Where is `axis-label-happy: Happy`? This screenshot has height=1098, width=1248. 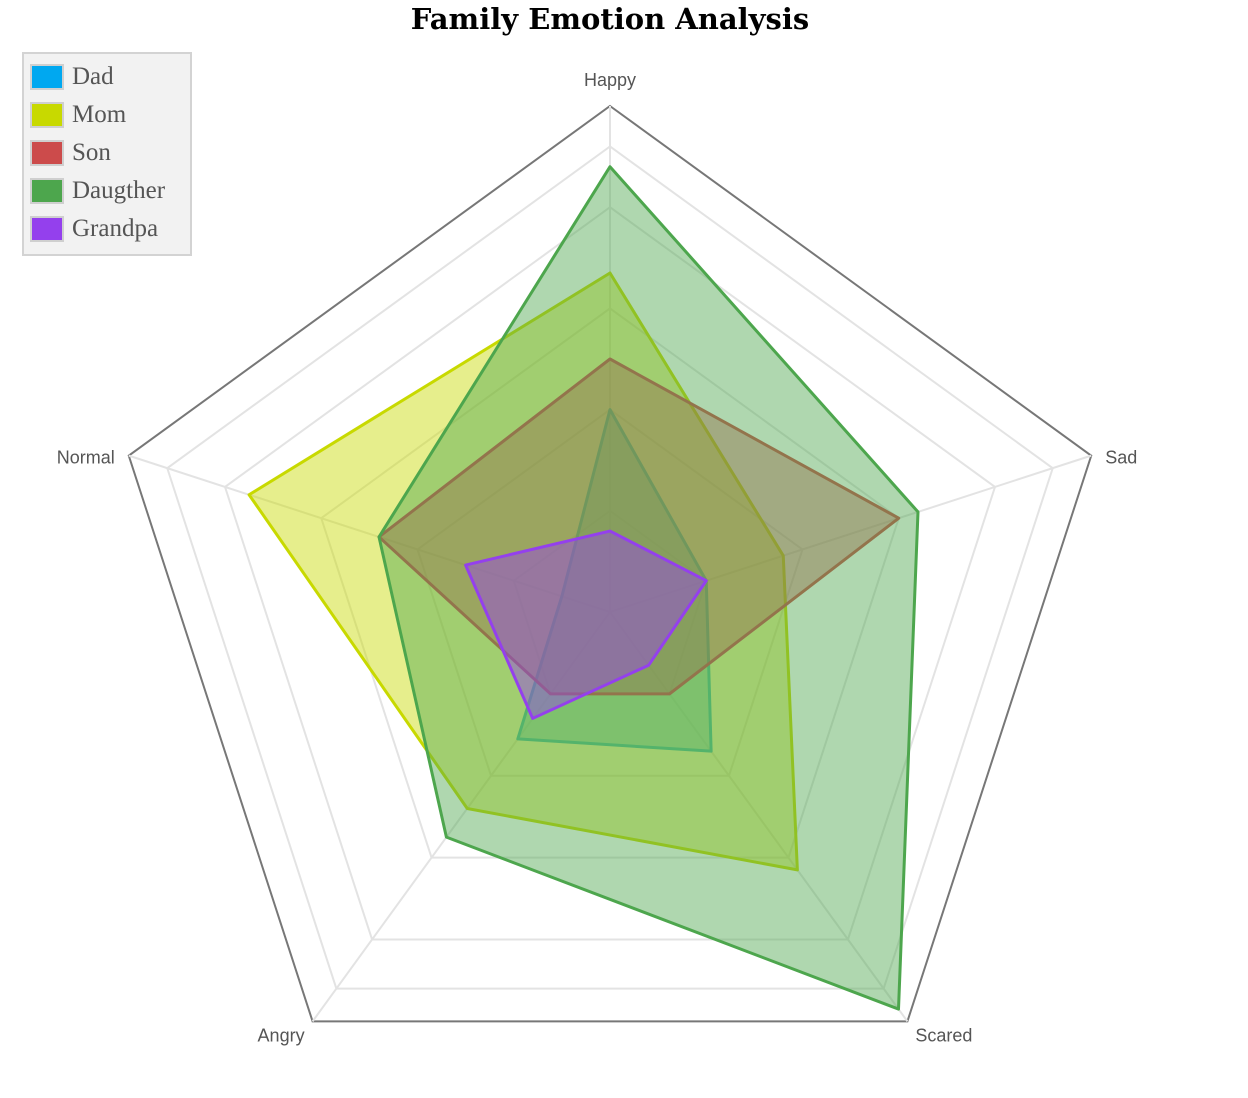 axis-label-happy: Happy is located at coordinates (610, 80).